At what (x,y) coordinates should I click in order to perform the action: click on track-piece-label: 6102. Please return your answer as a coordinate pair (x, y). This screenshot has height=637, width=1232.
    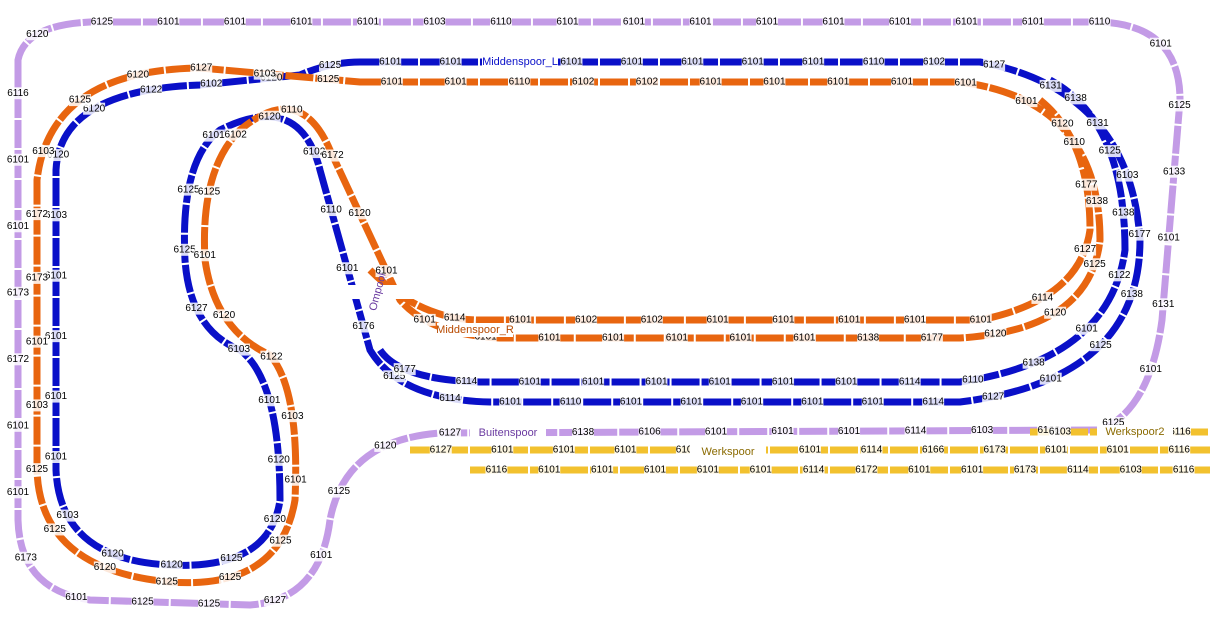
    Looking at the image, I should click on (583, 82).